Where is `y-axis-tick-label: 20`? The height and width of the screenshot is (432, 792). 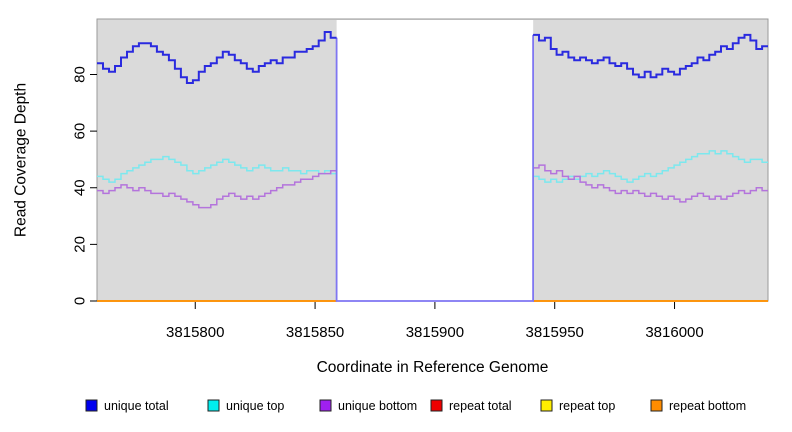
y-axis-tick-label: 20 is located at coordinates (79, 244).